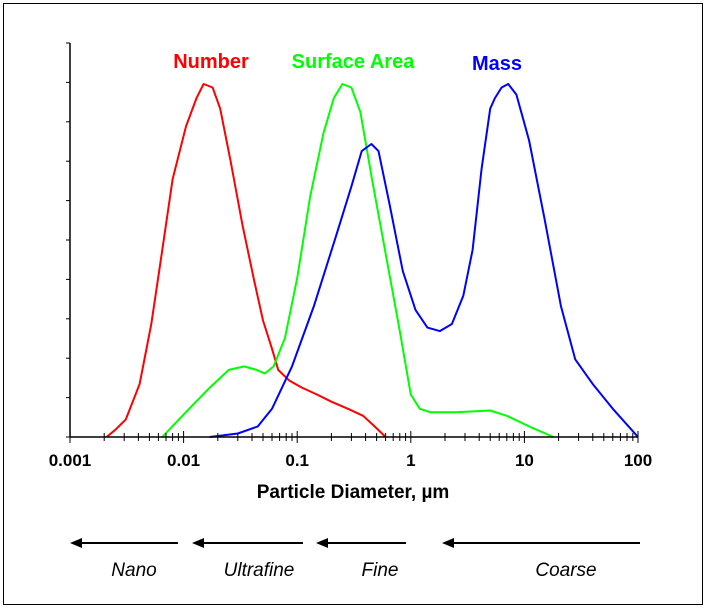  What do you see at coordinates (380, 570) in the screenshot?
I see `range-label-fine: Fine` at bounding box center [380, 570].